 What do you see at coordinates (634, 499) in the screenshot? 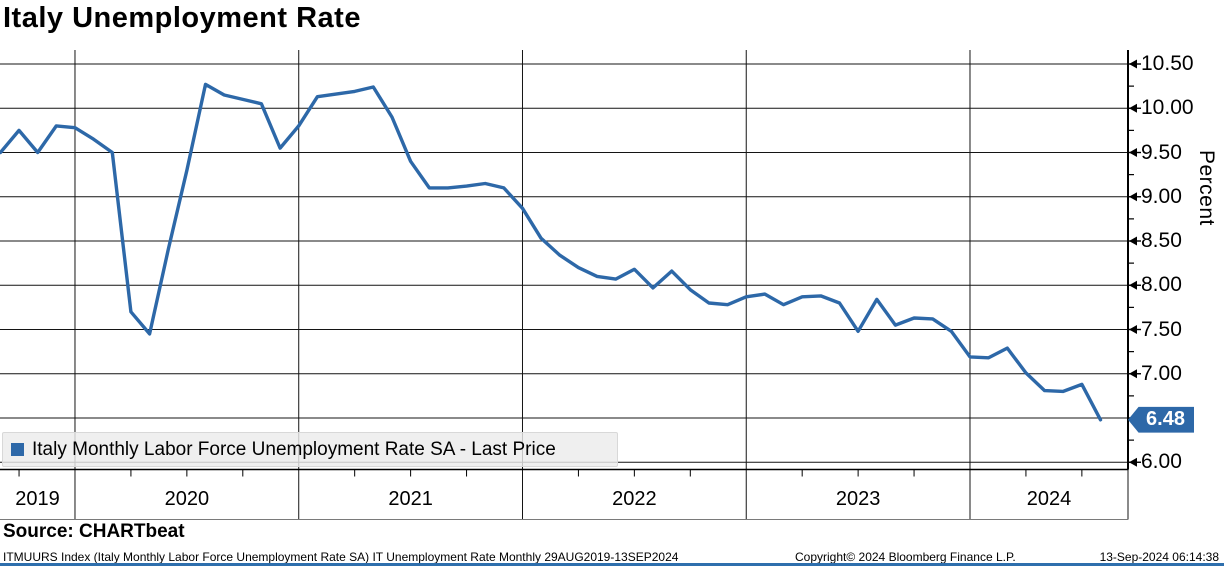
I see `x-year-label: 2022` at bounding box center [634, 499].